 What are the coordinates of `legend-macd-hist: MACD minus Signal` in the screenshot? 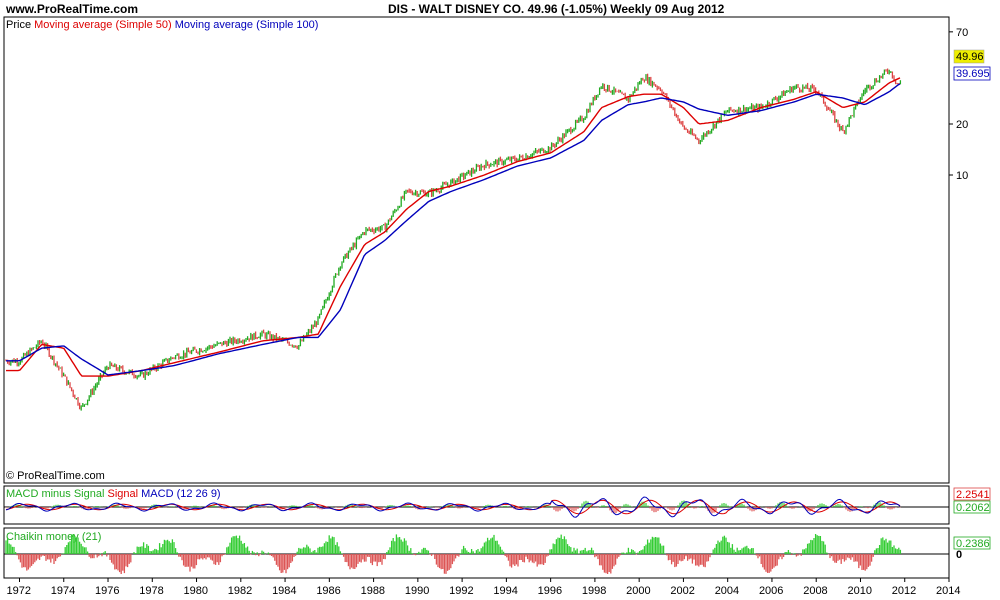 It's located at (55, 494).